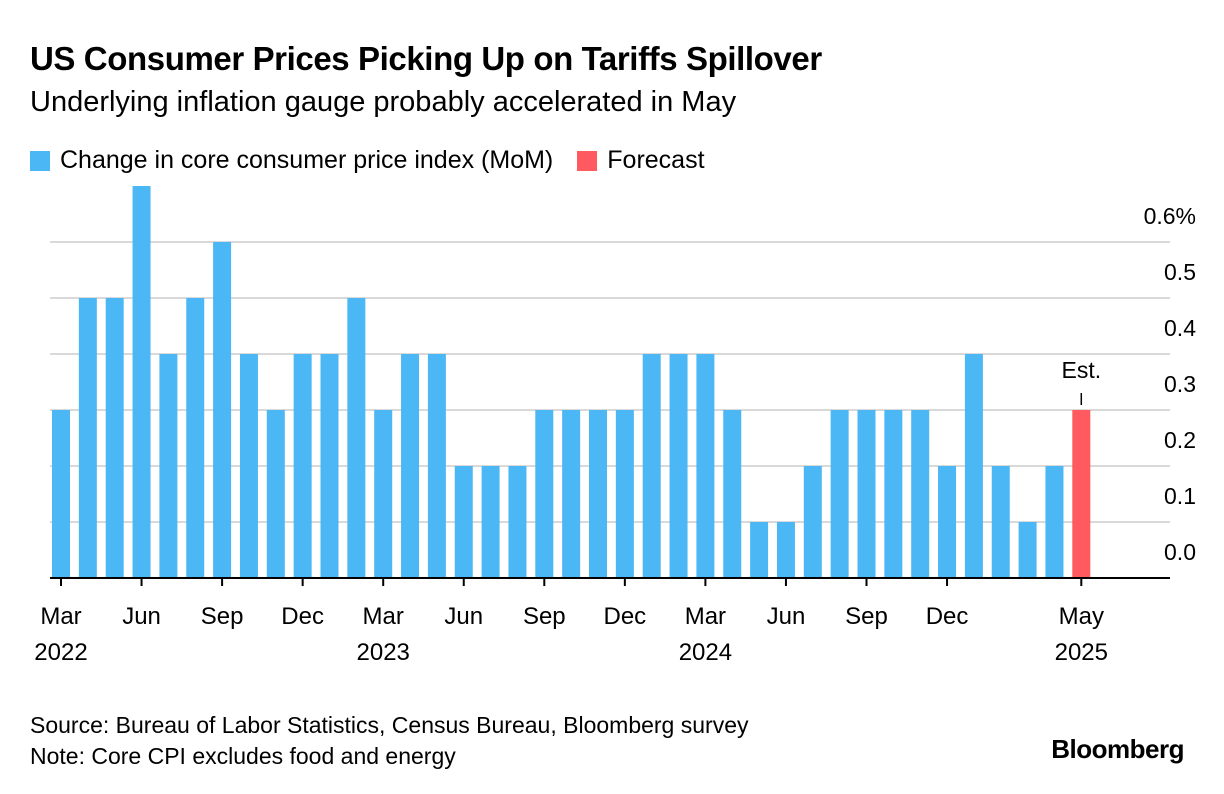  I want to click on x-year-label: 2022, so click(60, 652).